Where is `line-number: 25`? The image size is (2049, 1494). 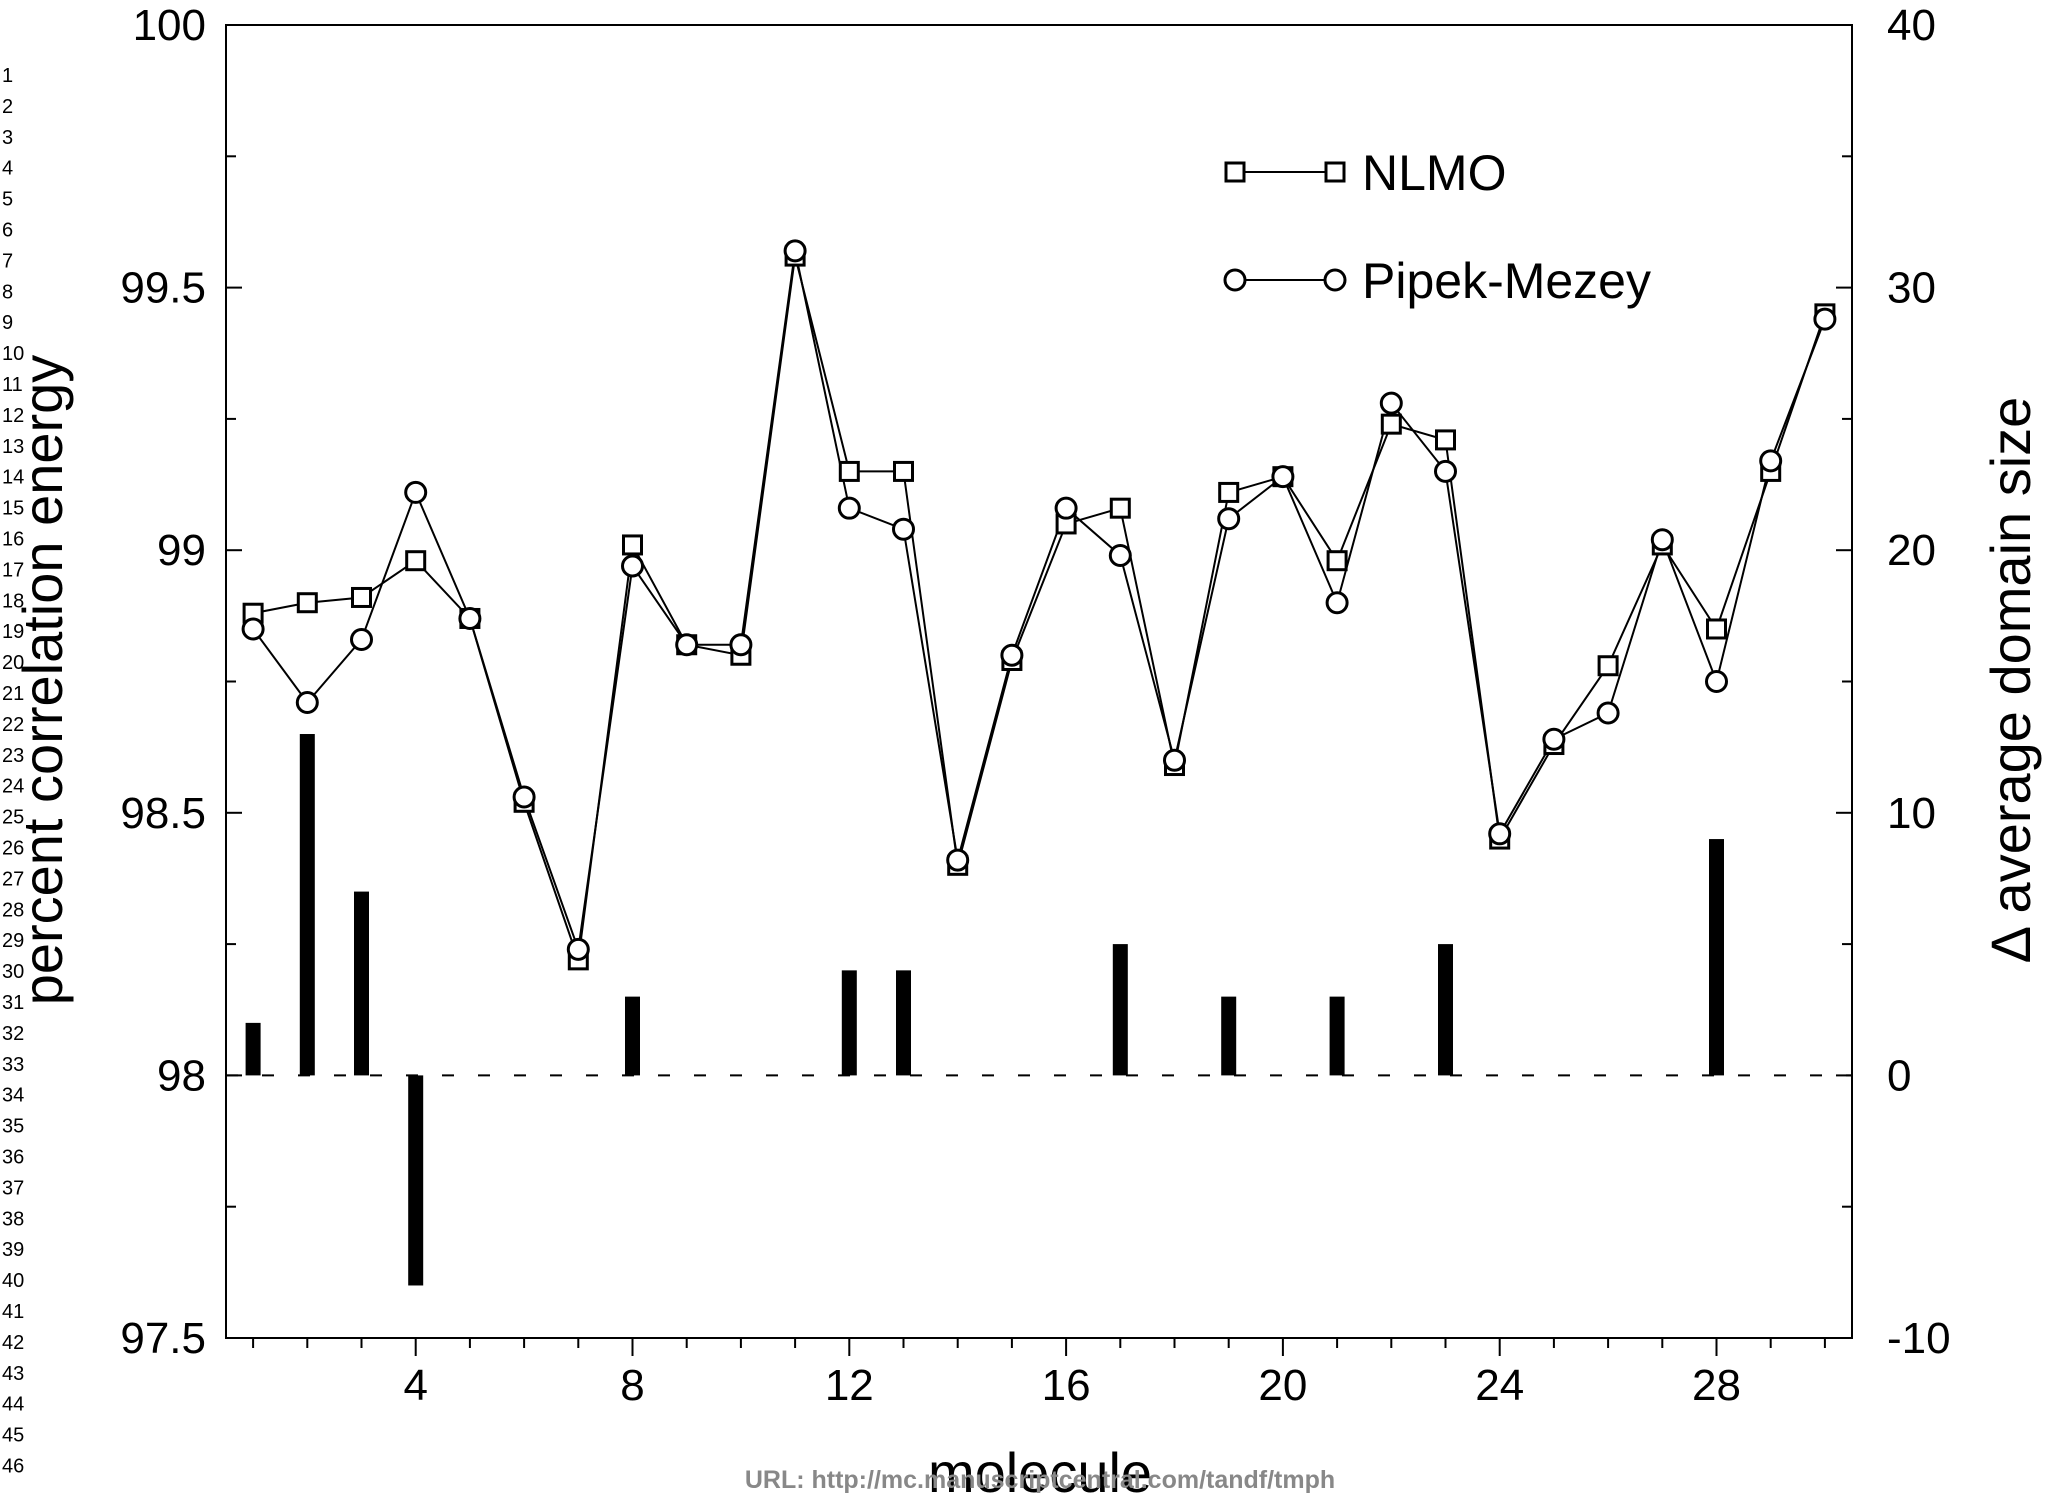
line-number: 25 is located at coordinates (13, 818).